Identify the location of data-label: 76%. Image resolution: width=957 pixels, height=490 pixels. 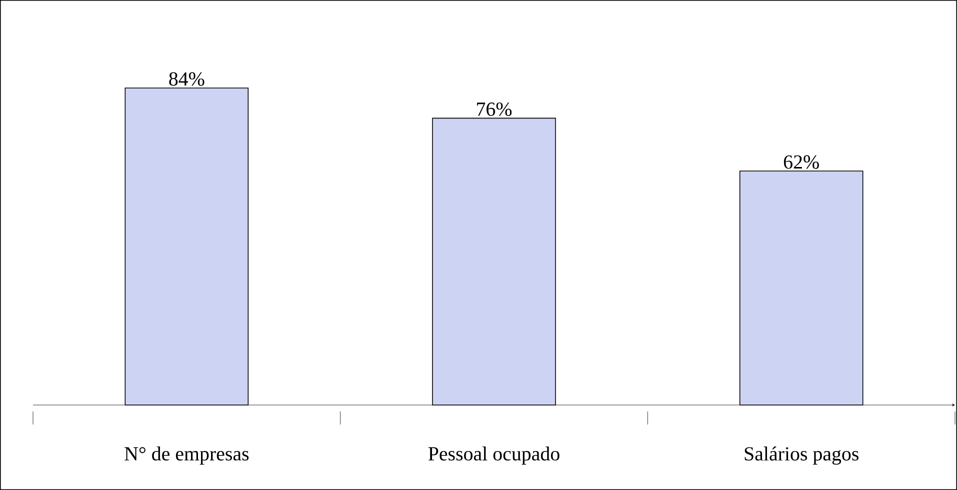
(494, 109).